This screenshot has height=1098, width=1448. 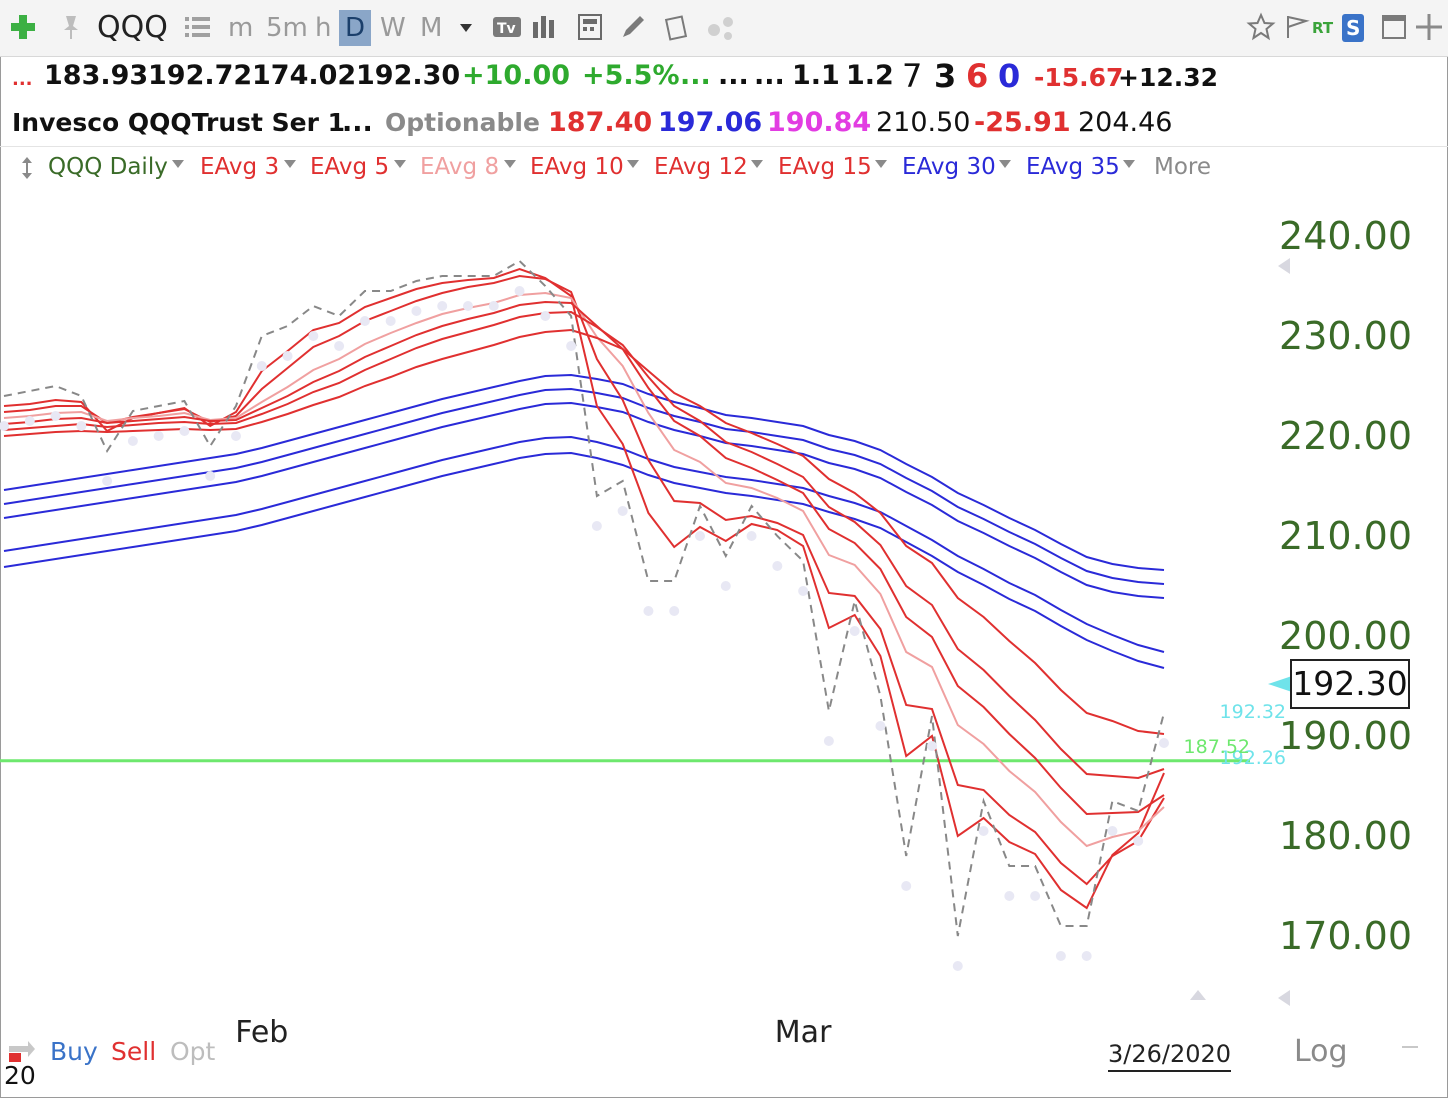 What do you see at coordinates (1353, 28) in the screenshot?
I see `s-button: S` at bounding box center [1353, 28].